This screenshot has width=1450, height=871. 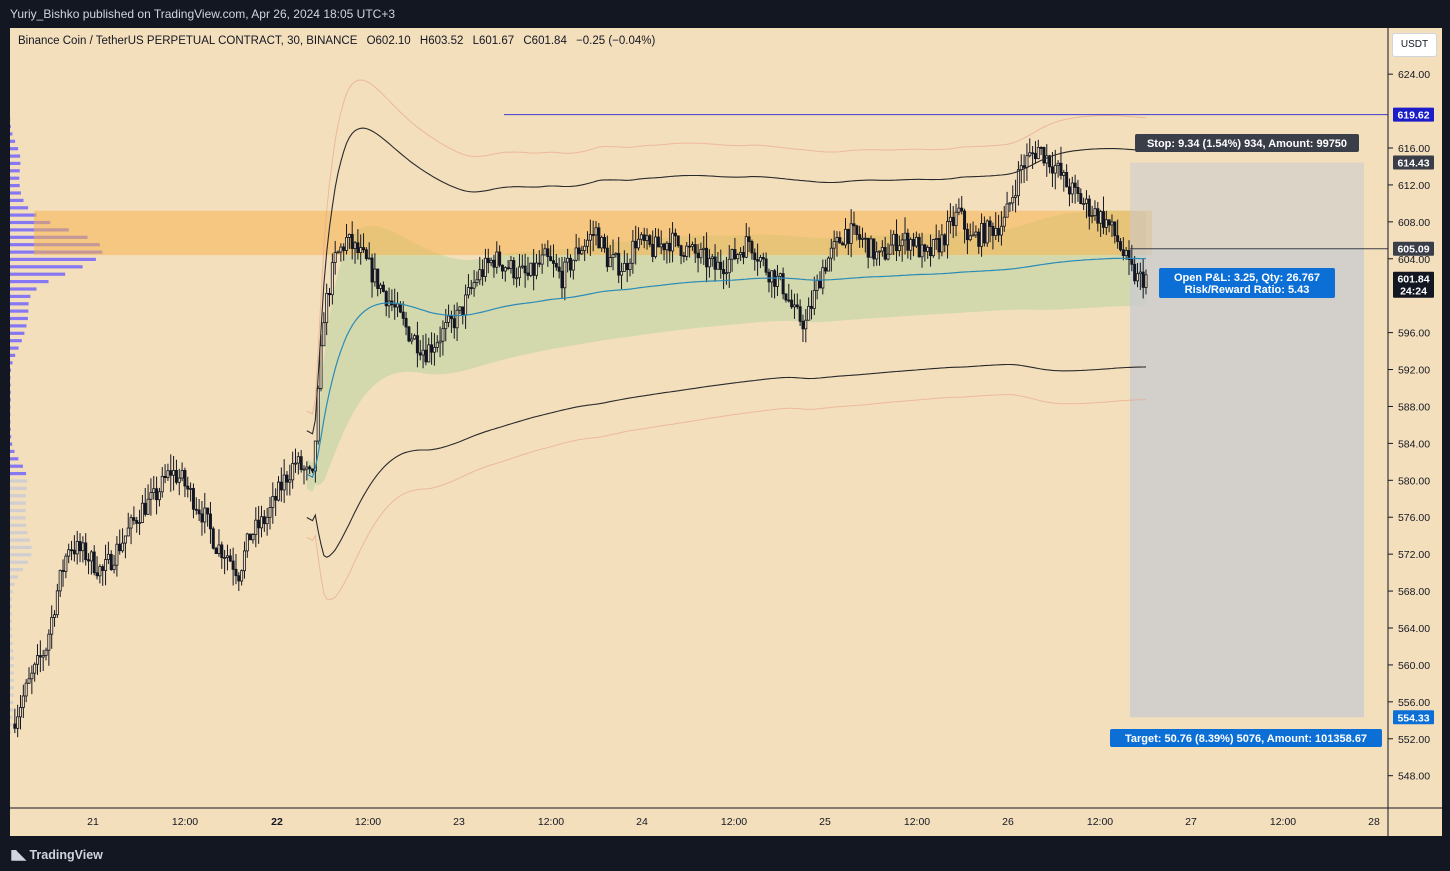 I want to click on lower-band-far, so click(x=726, y=497).